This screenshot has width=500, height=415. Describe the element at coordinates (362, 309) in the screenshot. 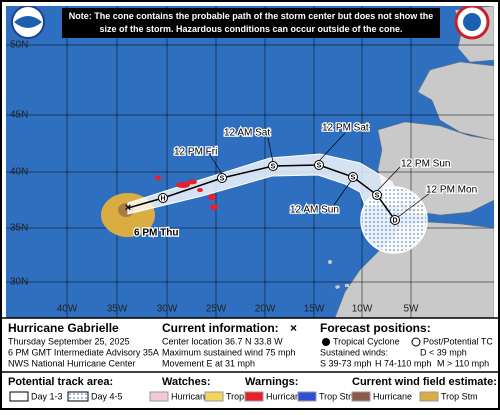

I see `lon-label: 10W` at that location.